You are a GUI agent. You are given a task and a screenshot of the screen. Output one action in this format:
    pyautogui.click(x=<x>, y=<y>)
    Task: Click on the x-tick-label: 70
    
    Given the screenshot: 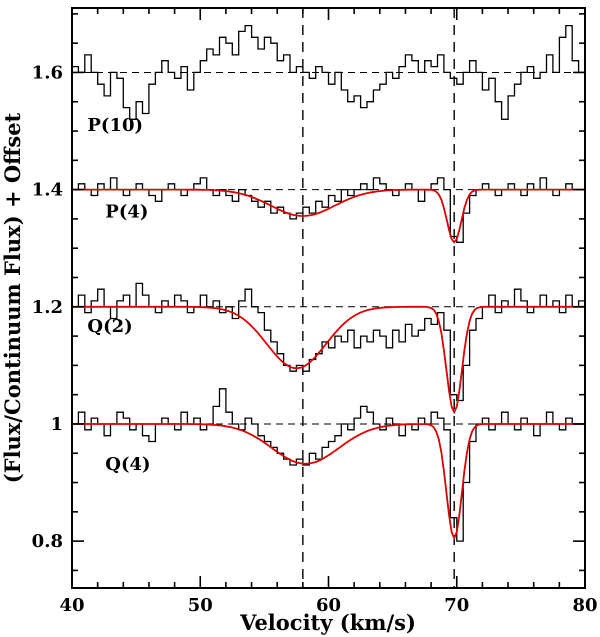 What is the action you would take?
    pyautogui.click(x=456, y=605)
    